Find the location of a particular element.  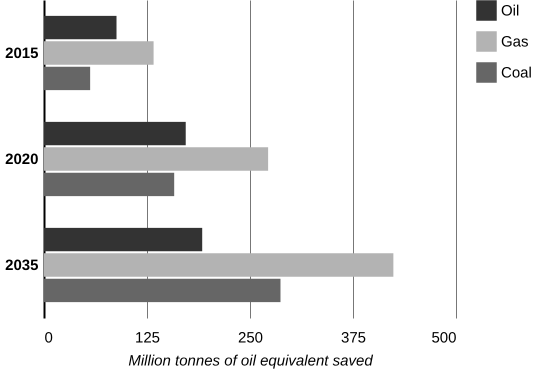

x-axis-title: Million tonnes of oil equivalent saved is located at coordinates (251, 361).